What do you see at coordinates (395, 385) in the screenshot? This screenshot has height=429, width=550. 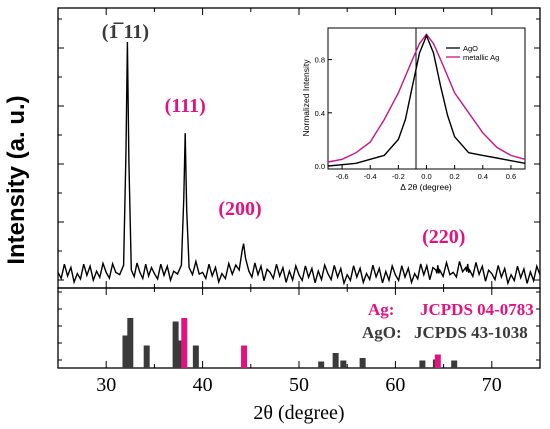 I see `x-tick-label: 60` at bounding box center [395, 385].